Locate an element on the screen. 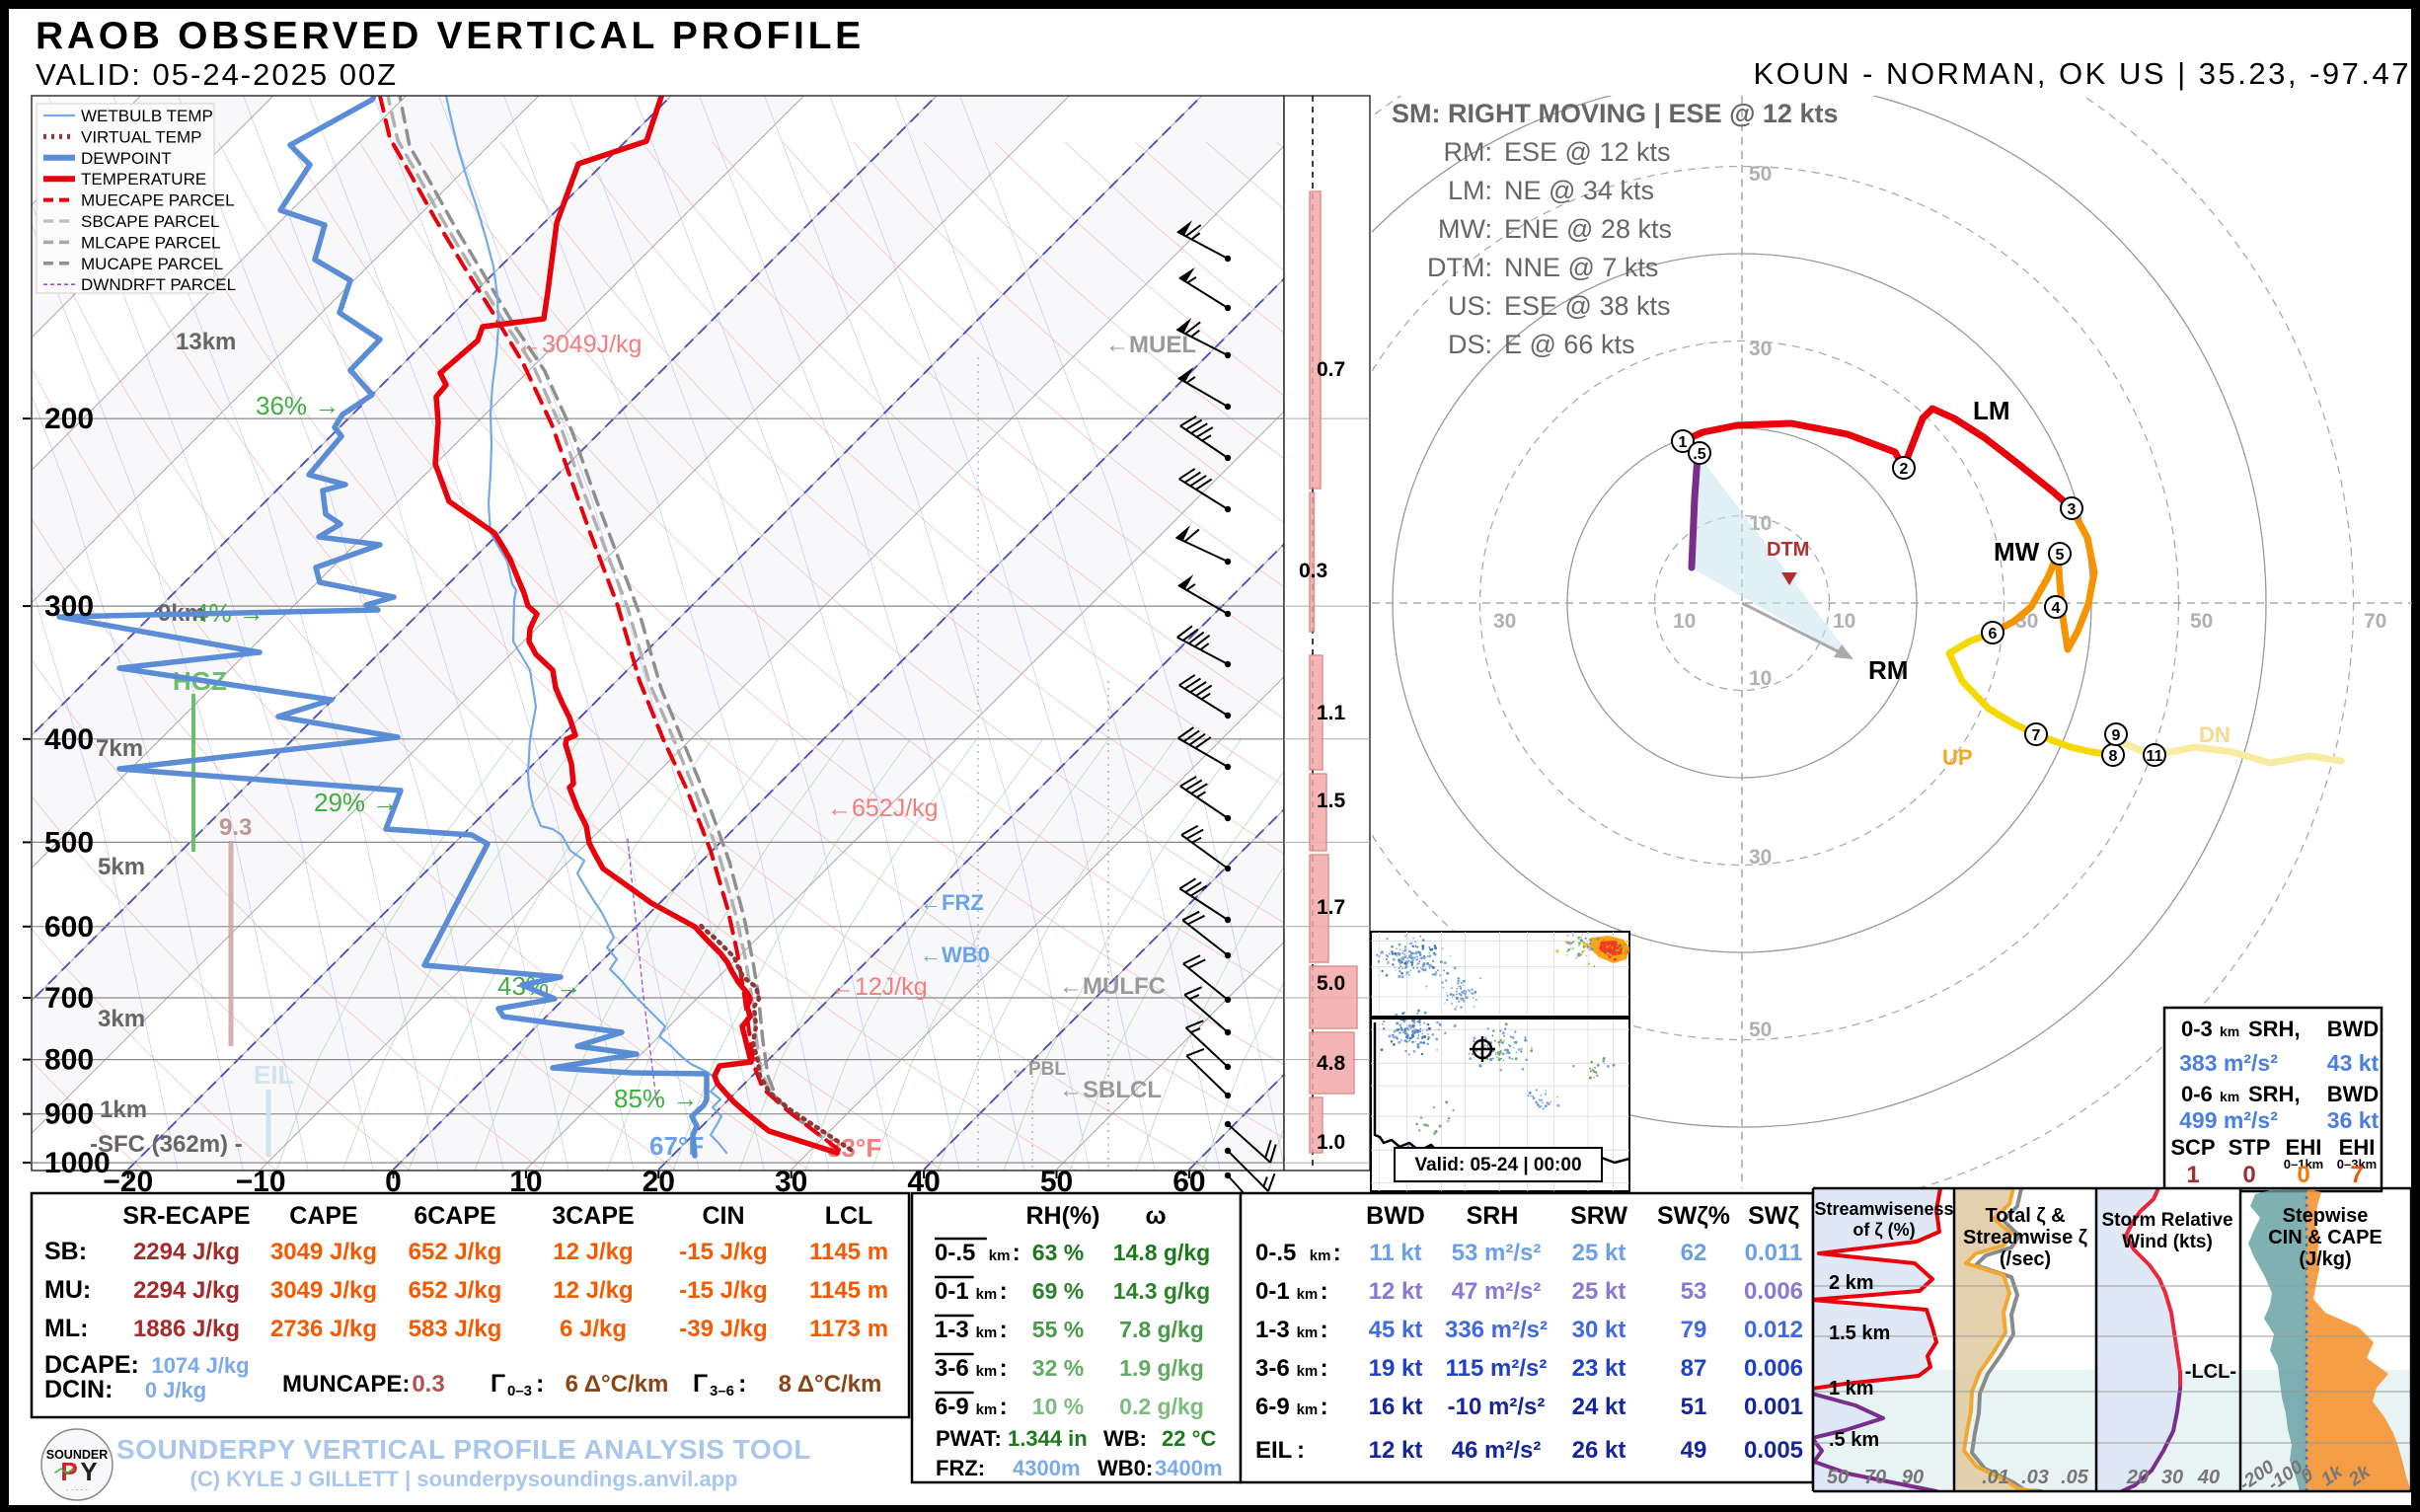  svg-text: US: is located at coordinates (1470, 306).